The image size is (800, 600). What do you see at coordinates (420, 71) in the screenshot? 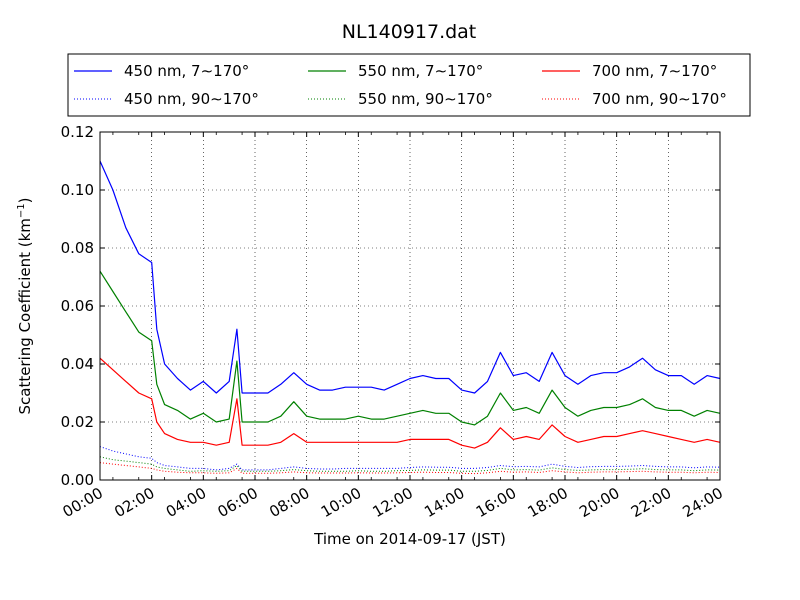
I see `legend-label: 550 nm, 7∼170°` at bounding box center [420, 71].